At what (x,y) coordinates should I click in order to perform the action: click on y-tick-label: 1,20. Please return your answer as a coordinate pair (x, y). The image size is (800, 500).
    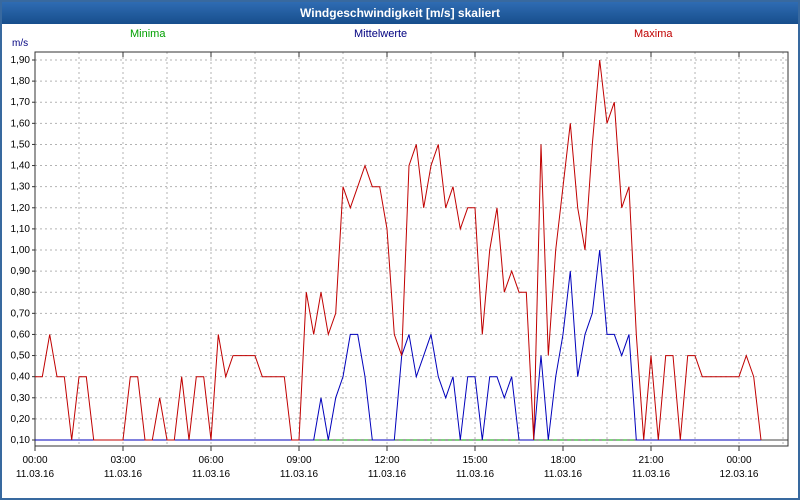
    Looking at the image, I should click on (21, 208).